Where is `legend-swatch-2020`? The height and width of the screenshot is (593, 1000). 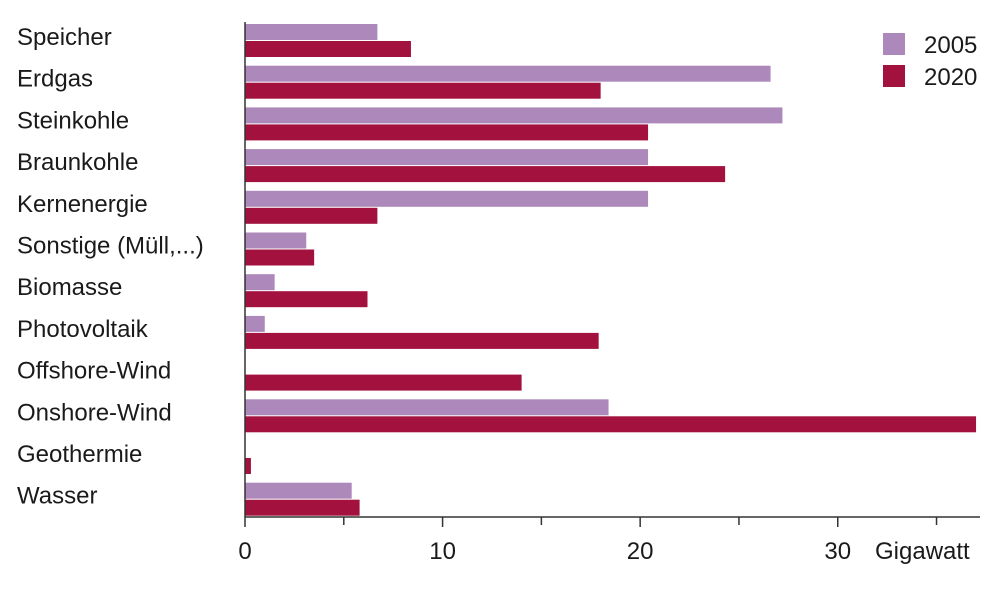
legend-swatch-2020 is located at coordinates (894, 76).